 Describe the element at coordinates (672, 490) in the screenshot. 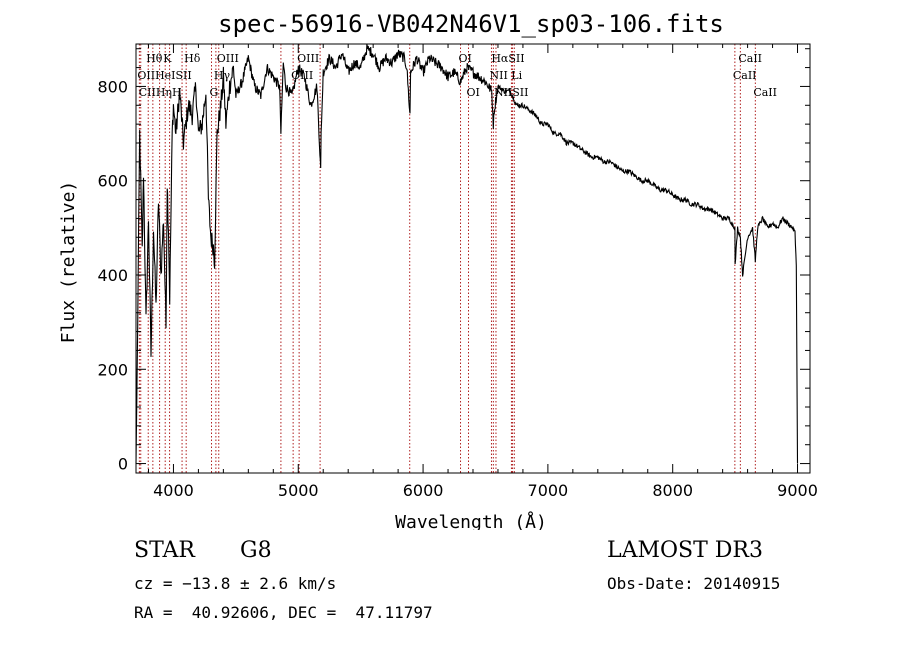

I see `x-tick-label: 8000` at that location.